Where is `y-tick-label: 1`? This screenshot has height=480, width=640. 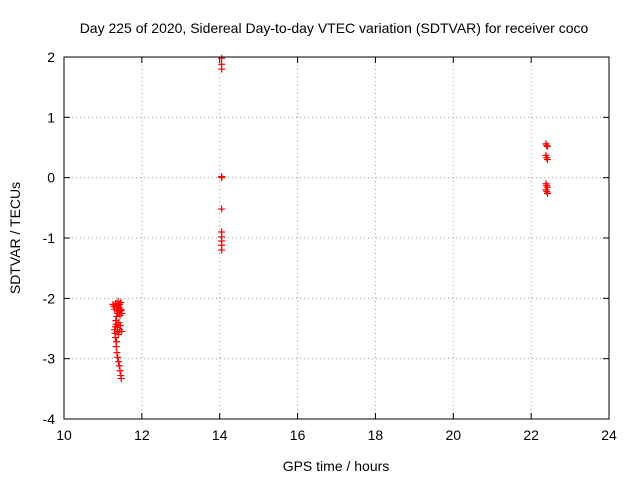
y-tick-label: 1 is located at coordinates (51, 117).